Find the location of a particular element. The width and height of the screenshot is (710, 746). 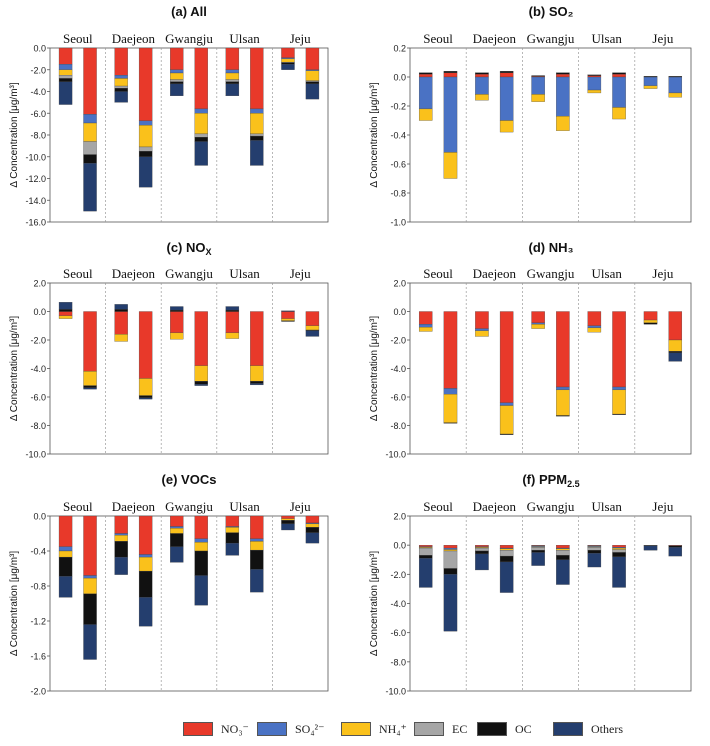

legend-item-nh4: NH₄⁺ is located at coordinates (374, 729).